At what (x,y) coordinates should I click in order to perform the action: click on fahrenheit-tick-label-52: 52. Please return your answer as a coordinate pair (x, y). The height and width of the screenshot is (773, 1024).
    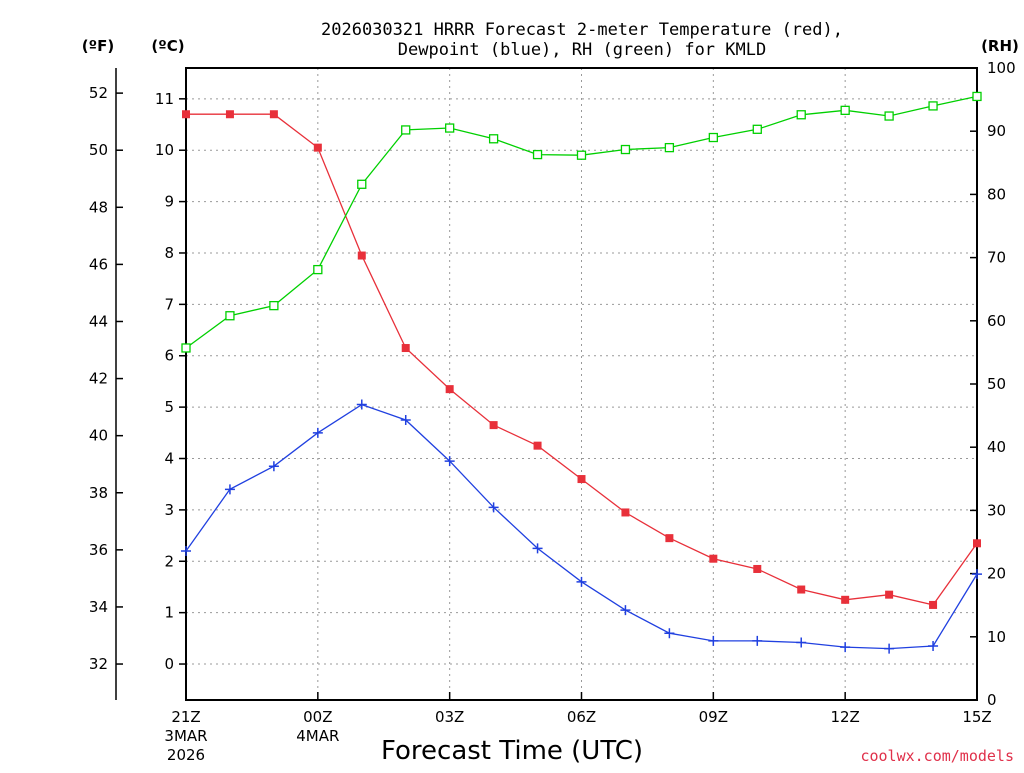
    Looking at the image, I should click on (98, 93).